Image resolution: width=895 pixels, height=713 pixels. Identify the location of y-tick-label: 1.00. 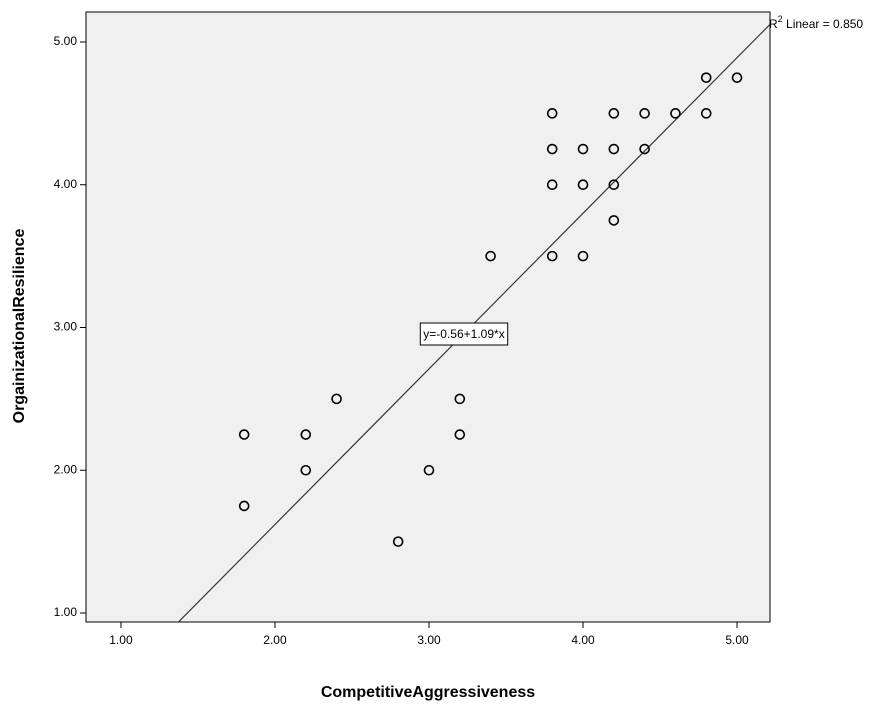
(66, 612).